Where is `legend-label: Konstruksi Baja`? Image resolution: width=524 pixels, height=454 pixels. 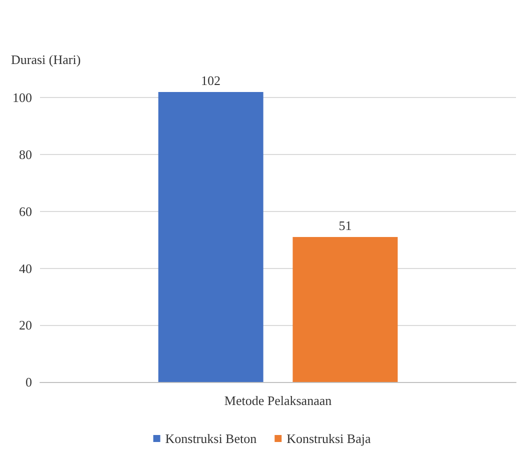 legend-label: Konstruksi Baja is located at coordinates (328, 438).